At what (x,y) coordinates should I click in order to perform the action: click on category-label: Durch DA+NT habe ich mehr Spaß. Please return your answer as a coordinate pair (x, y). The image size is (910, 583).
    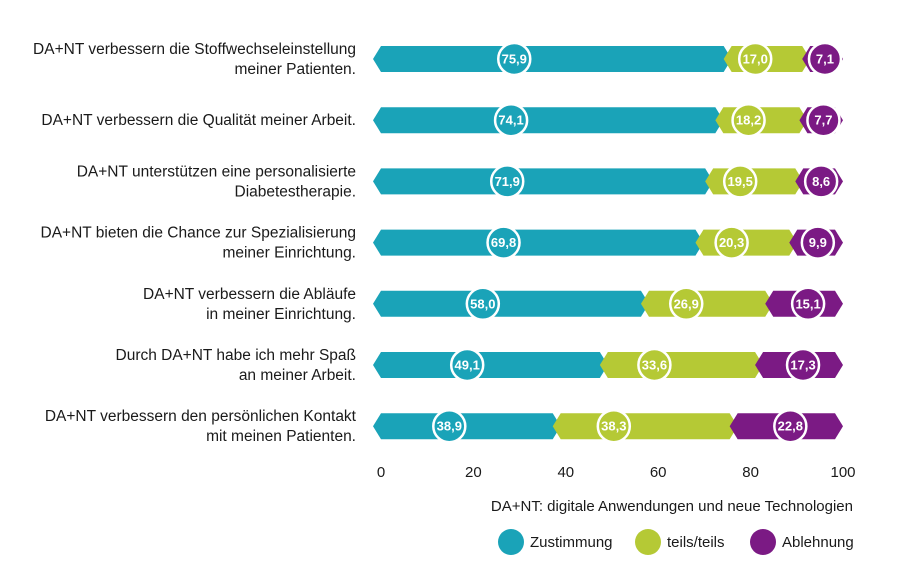
    Looking at the image, I should click on (236, 355).